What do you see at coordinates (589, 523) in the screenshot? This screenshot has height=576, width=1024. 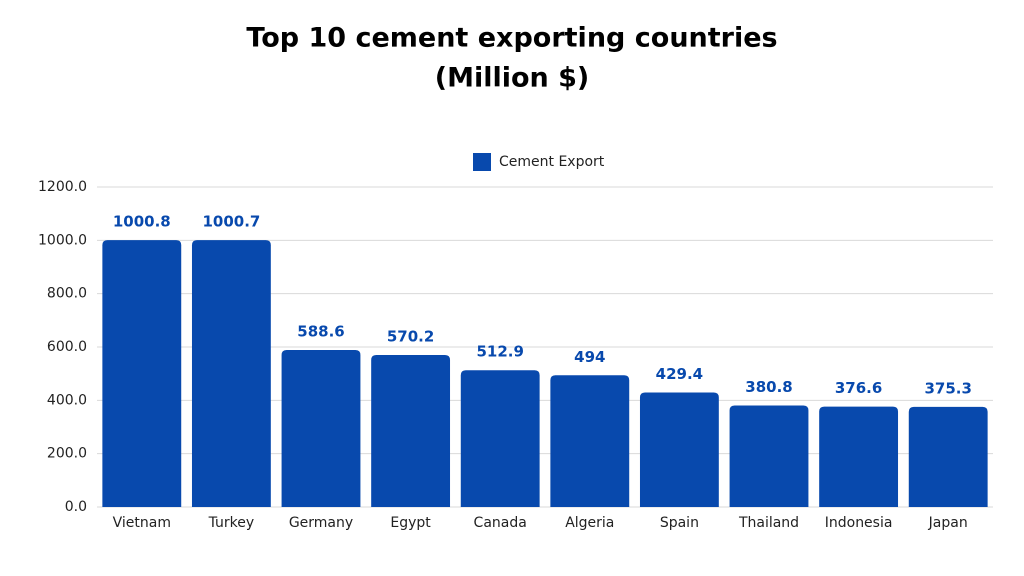 I see `x-tick-label: Algeria` at bounding box center [589, 523].